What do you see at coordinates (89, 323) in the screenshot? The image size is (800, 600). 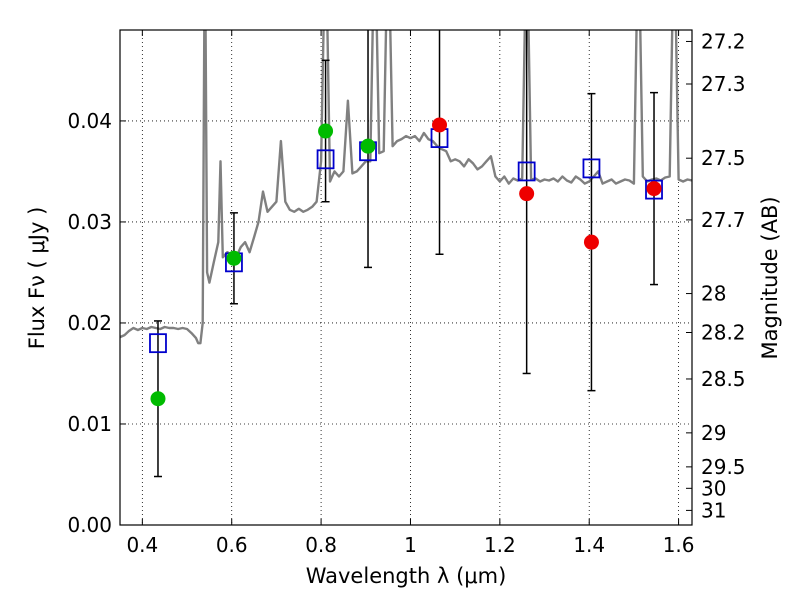 I see `y-tick-label: 0.02` at bounding box center [89, 323].